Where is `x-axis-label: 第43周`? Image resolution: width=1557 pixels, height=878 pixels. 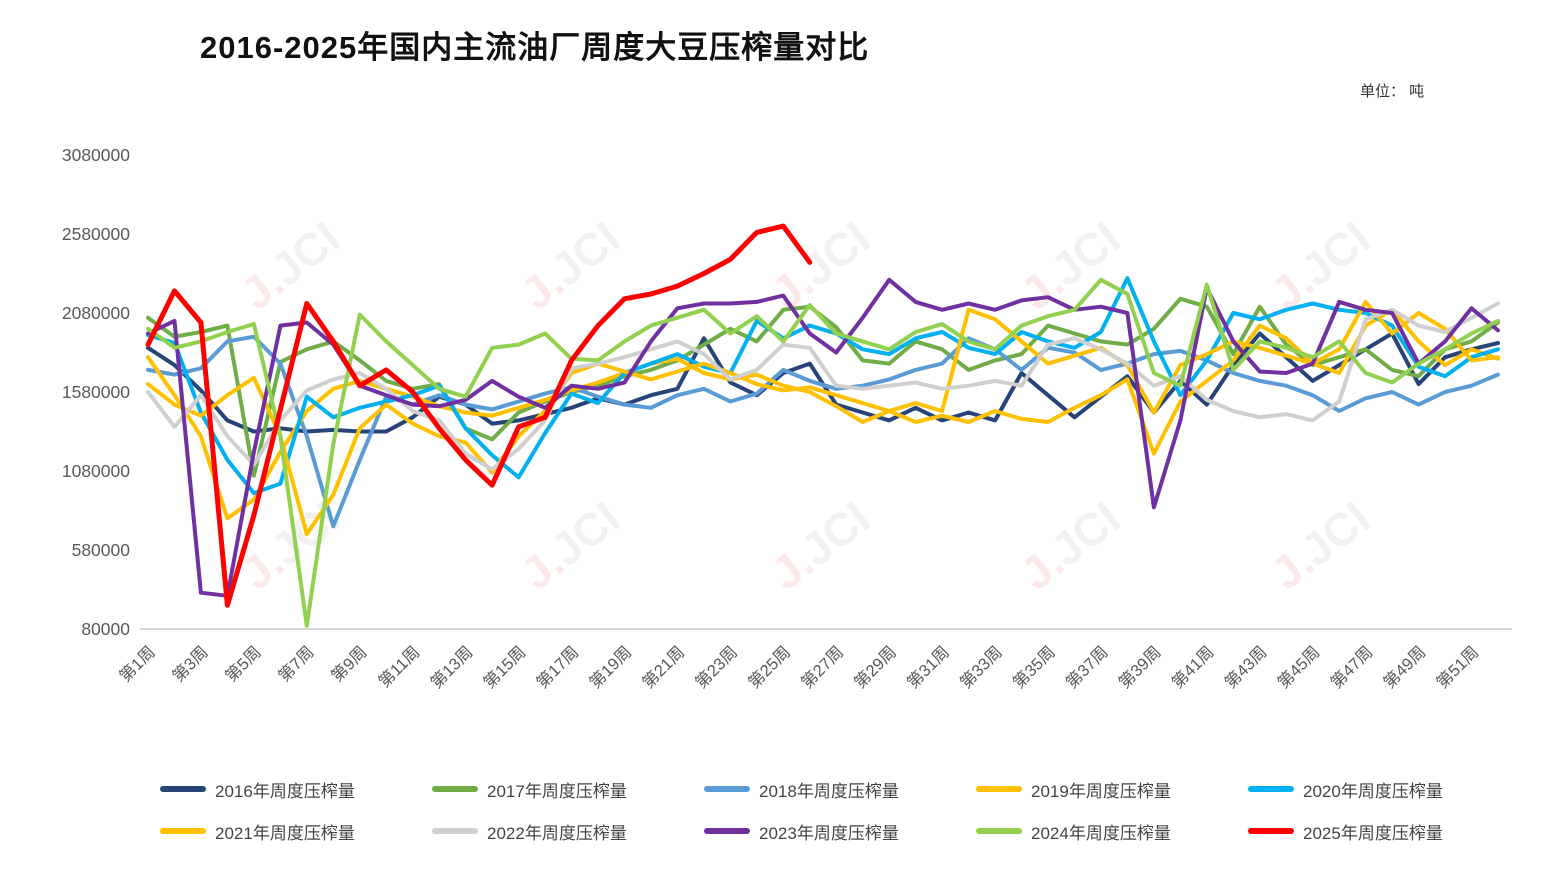
x-axis-label: 第43周 is located at coordinates (1246, 667).